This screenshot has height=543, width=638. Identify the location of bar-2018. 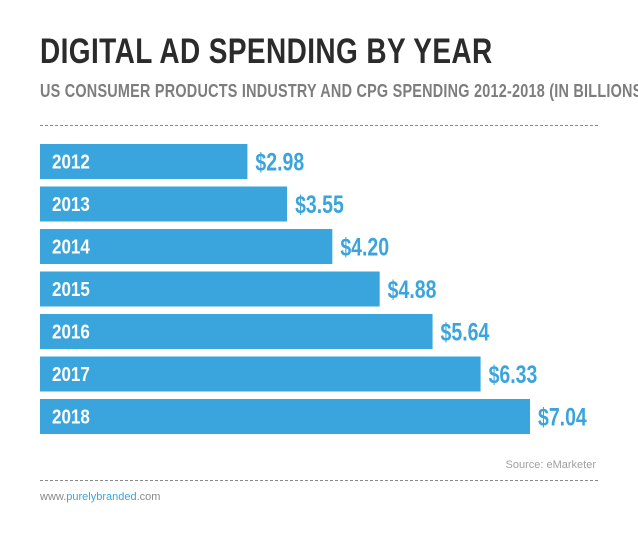
(285, 416).